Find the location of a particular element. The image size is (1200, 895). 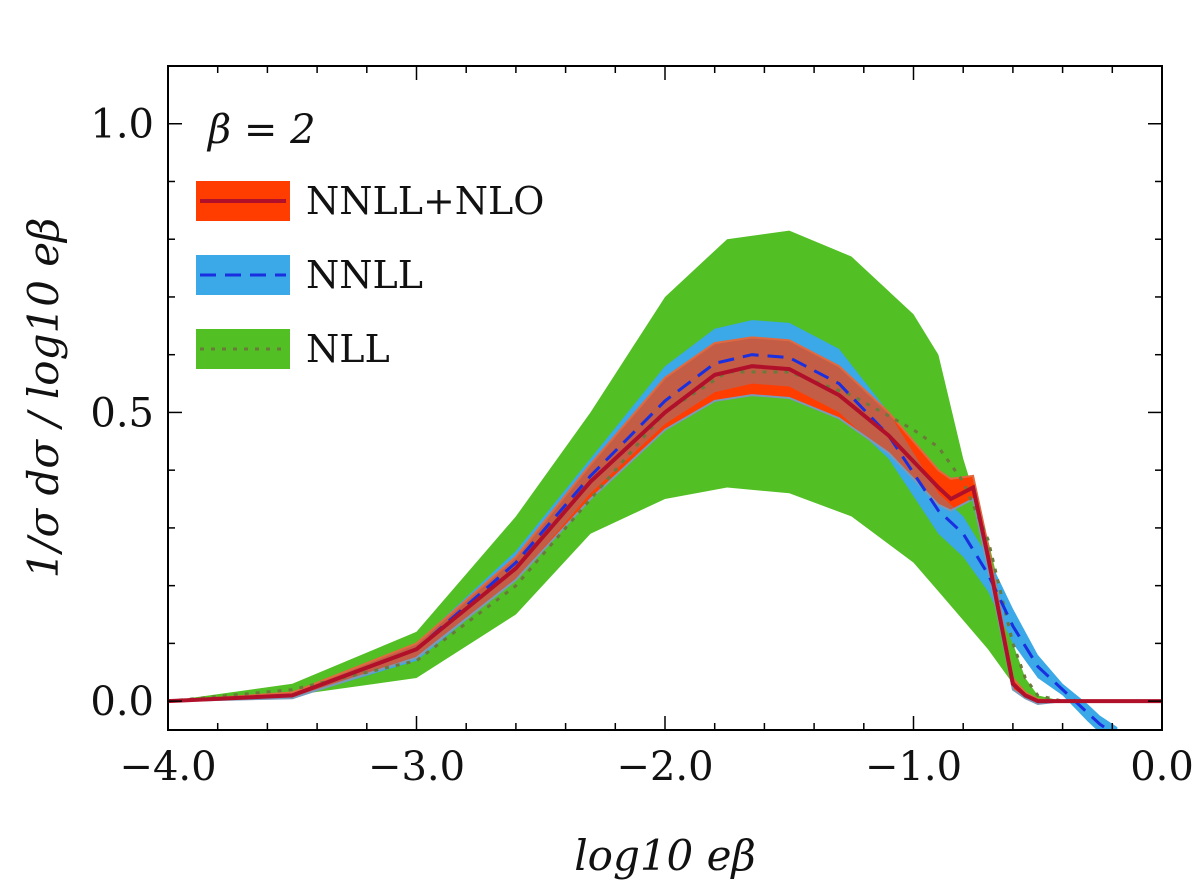

legend-label-nnll-nlo: NNLL+NLO is located at coordinates (425, 201).